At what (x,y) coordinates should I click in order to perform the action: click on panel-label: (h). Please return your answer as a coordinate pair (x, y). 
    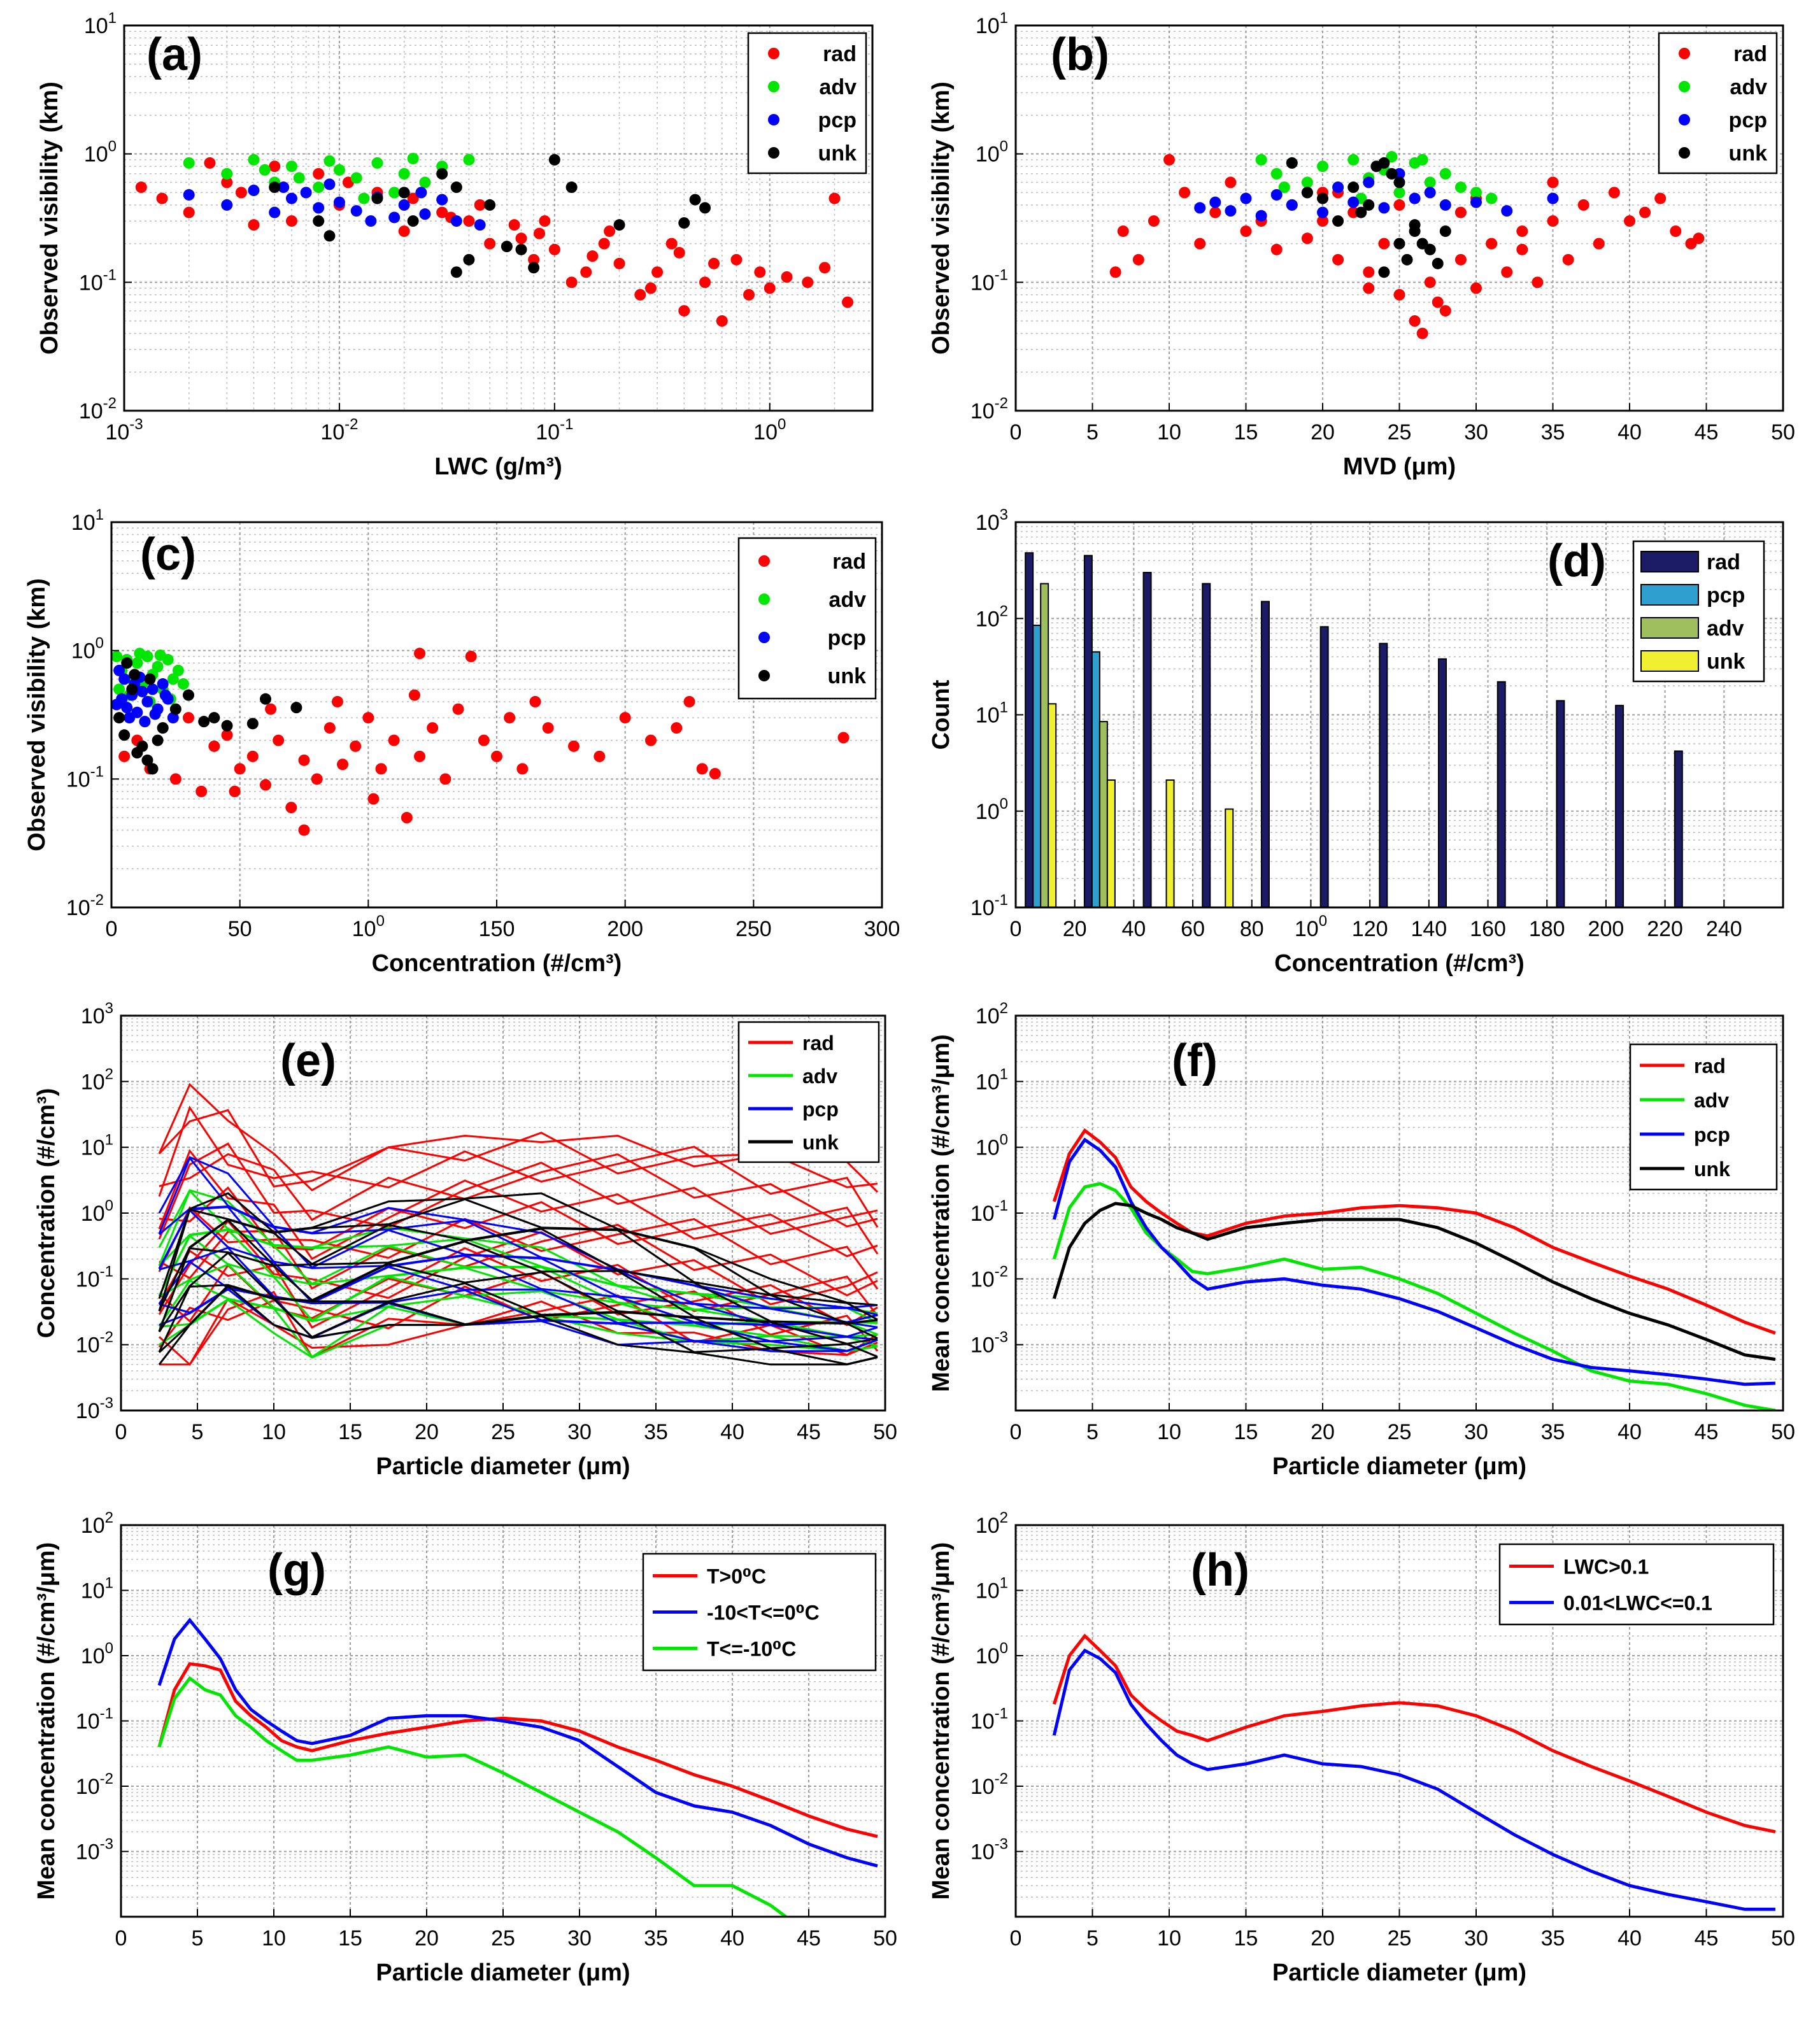
    Looking at the image, I should click on (1220, 1570).